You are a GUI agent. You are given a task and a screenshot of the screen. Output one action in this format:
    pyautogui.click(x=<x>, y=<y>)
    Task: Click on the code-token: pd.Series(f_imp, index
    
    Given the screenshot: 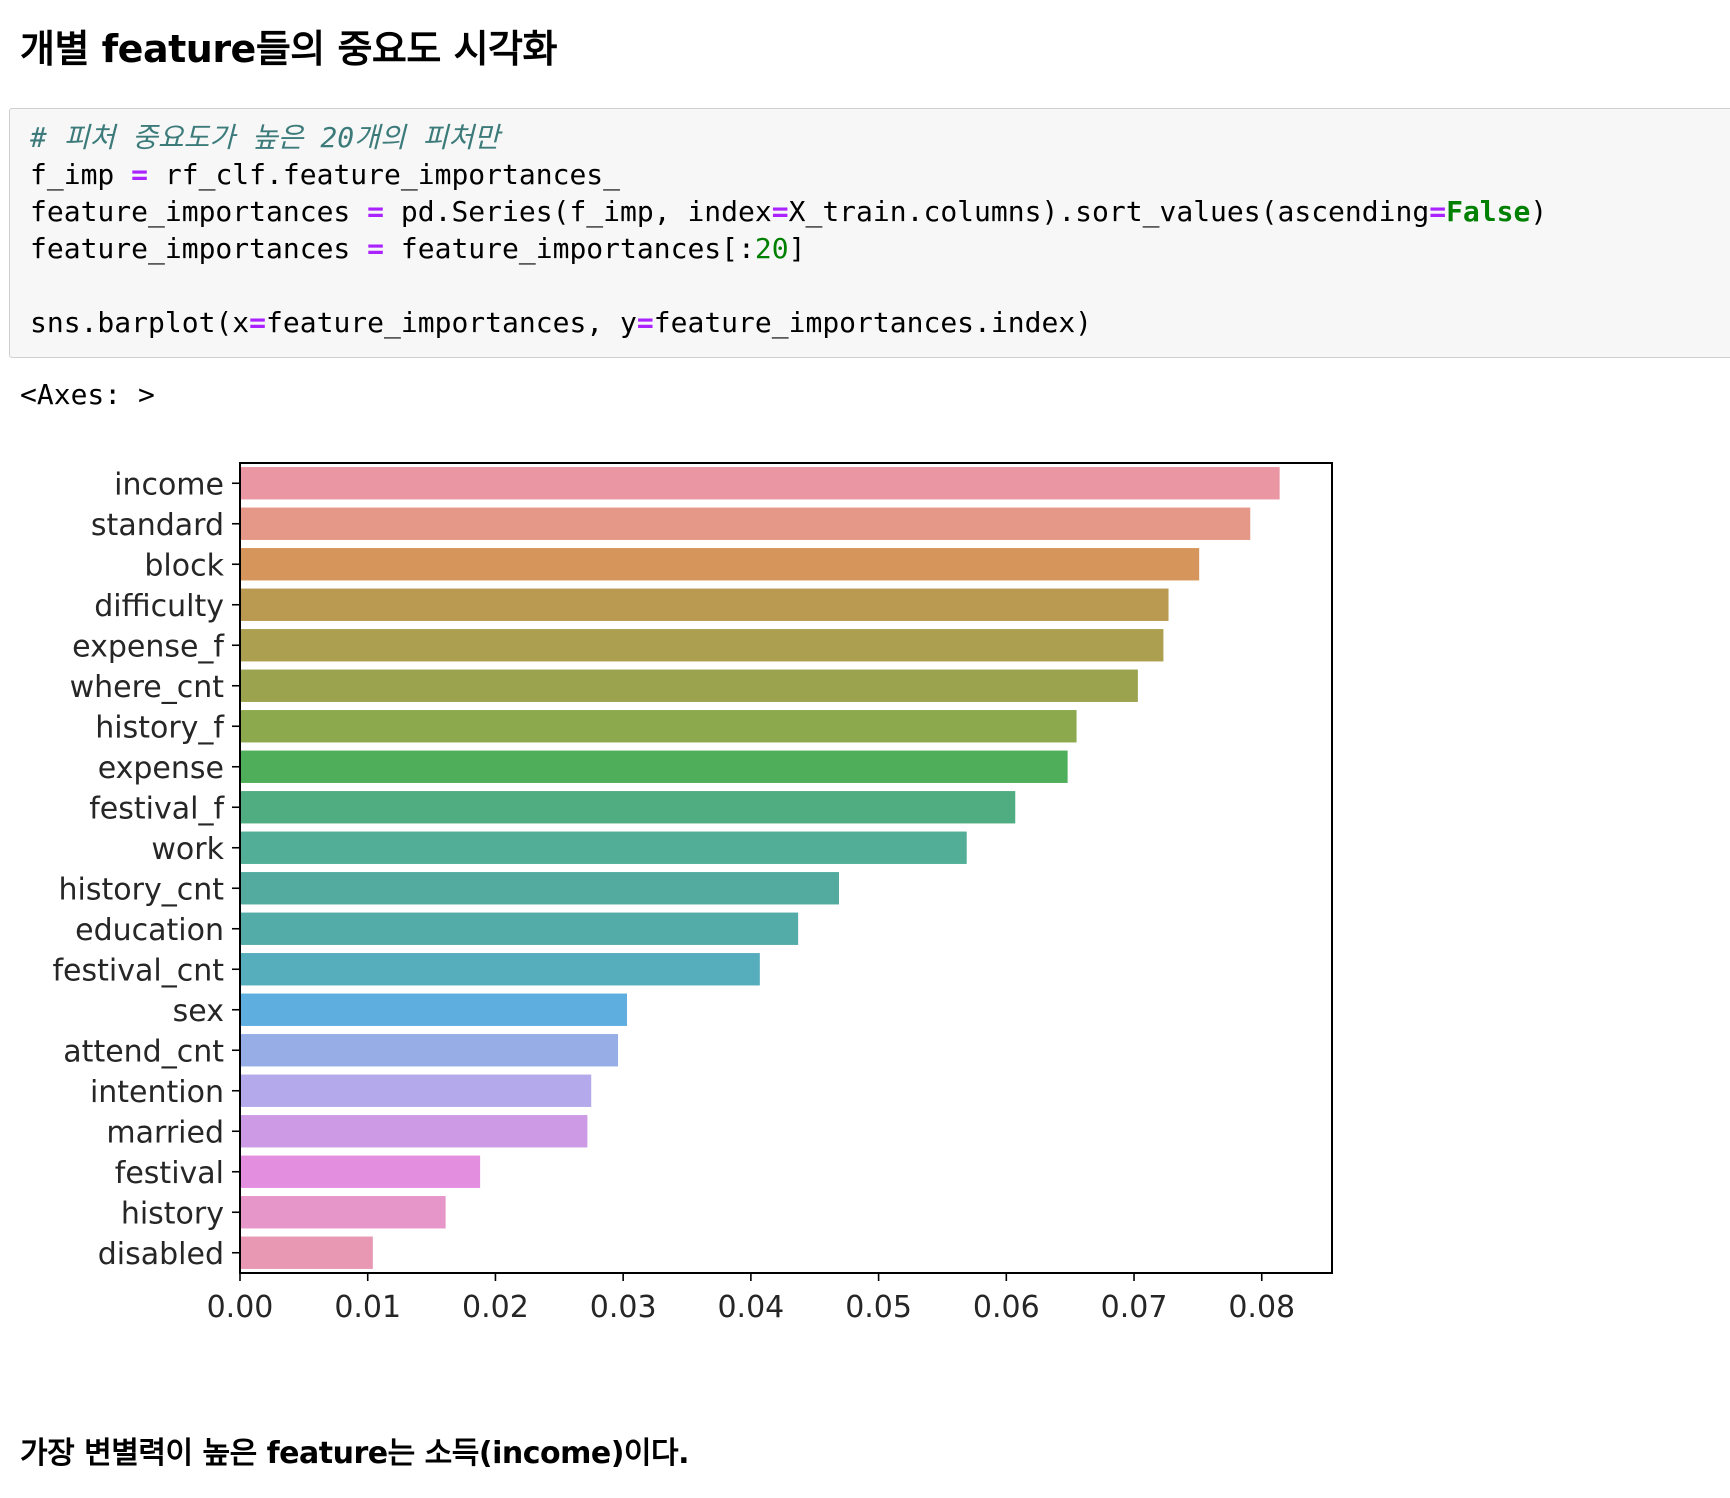 What is the action you would take?
    pyautogui.click(x=578, y=211)
    